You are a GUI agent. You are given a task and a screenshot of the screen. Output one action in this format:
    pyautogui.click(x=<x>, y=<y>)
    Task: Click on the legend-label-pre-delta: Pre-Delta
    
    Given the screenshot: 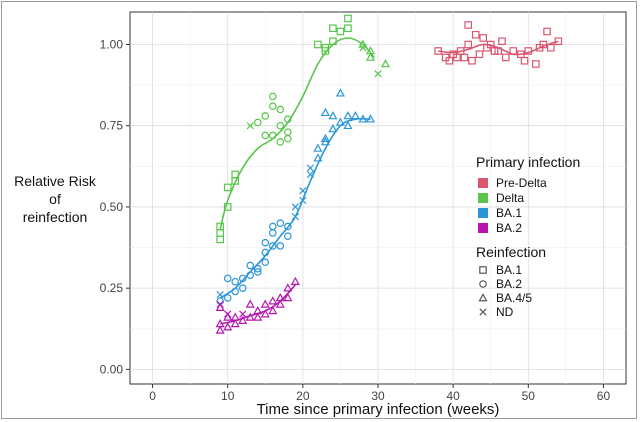 What is the action you would take?
    pyautogui.click(x=521, y=183)
    